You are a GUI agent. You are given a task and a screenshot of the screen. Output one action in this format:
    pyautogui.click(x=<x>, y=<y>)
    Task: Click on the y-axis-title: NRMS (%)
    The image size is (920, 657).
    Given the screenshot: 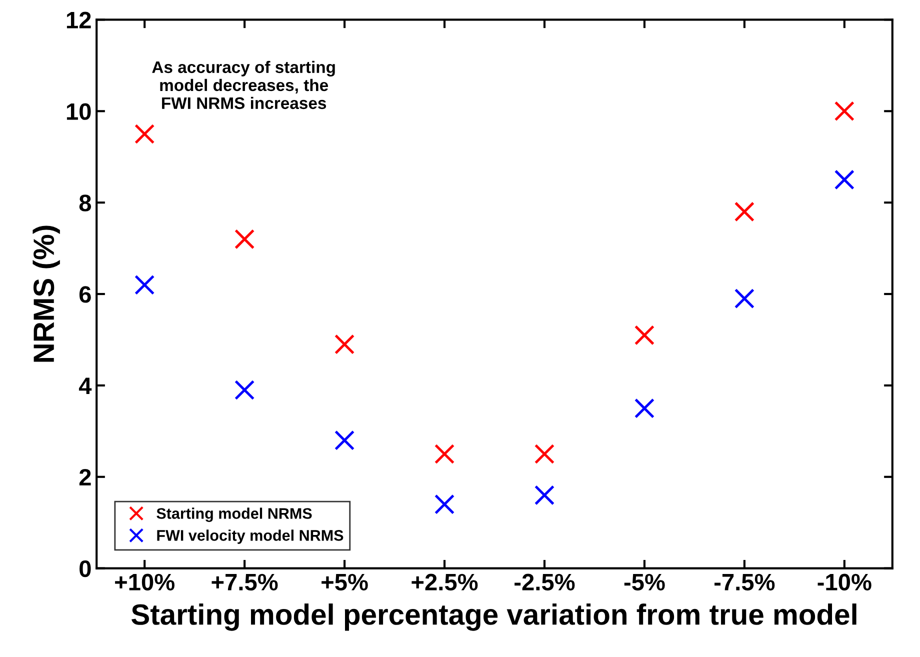 What is the action you would take?
    pyautogui.click(x=46, y=294)
    